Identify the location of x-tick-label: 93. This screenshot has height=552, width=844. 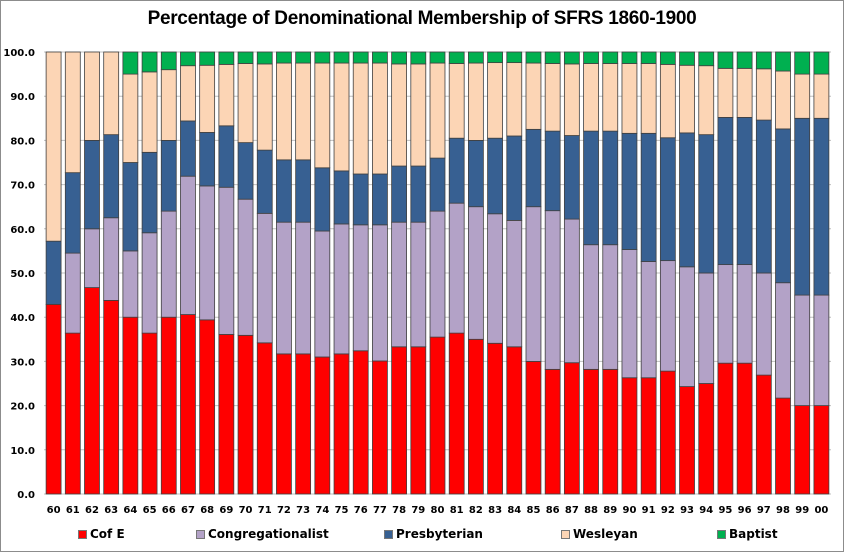
(687, 510).